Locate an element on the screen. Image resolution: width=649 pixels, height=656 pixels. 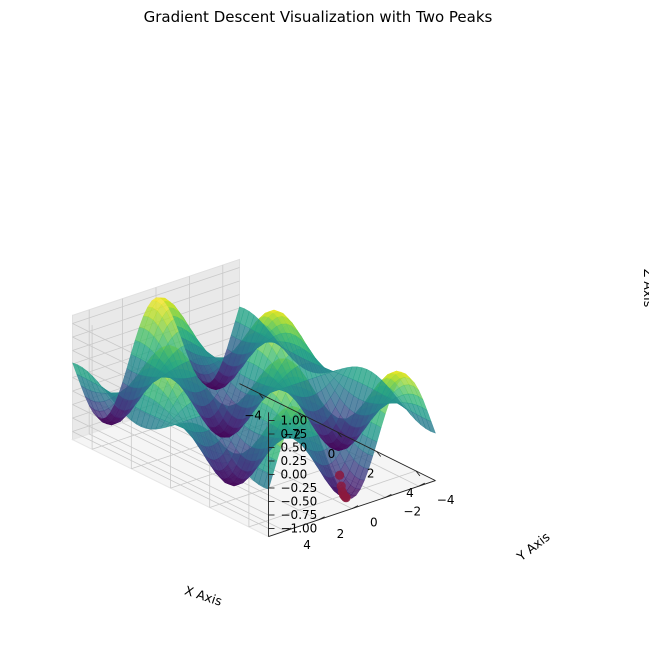
surface-patch is located at coordinates (431, 426).